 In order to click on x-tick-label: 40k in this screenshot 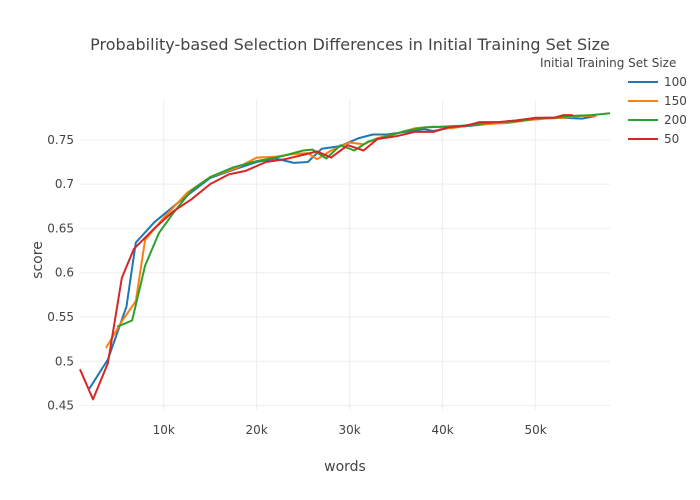, I will do `click(443, 430)`.